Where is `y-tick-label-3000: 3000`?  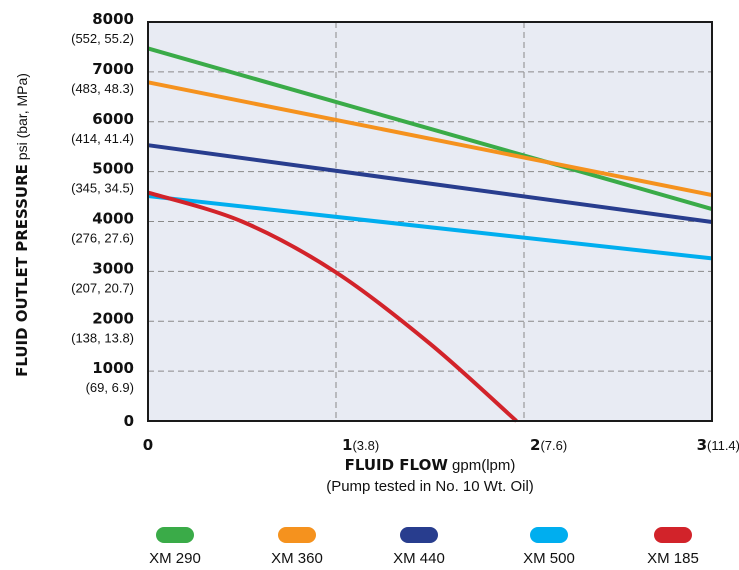 y-tick-label-3000: 3000 is located at coordinates (113, 268).